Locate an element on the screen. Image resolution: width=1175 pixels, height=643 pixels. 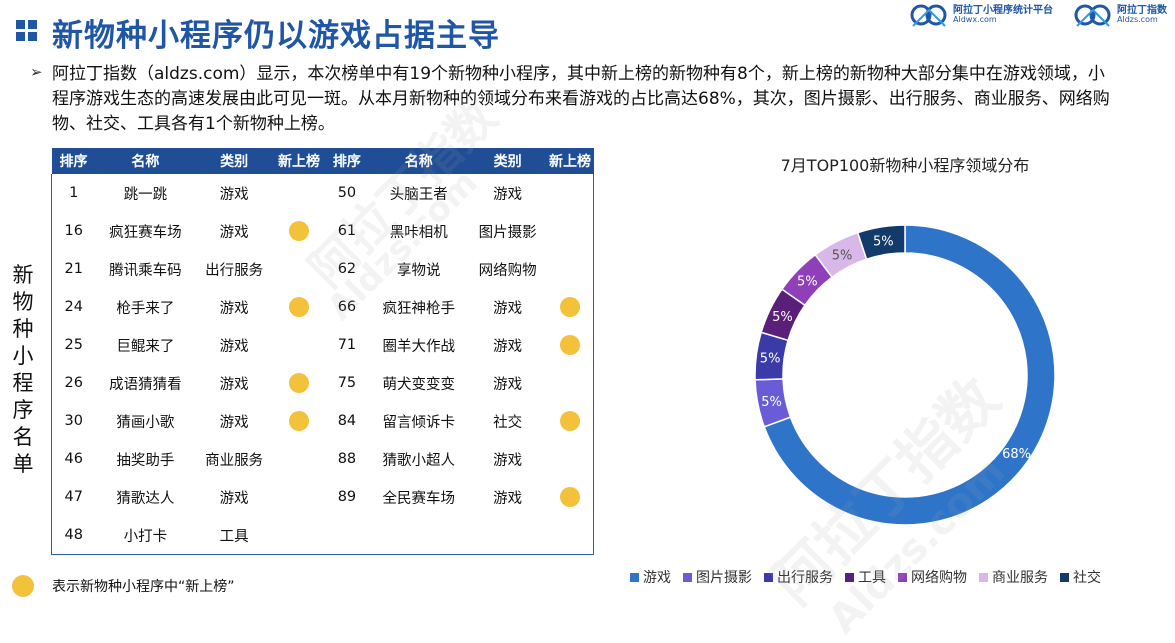
chart-legend: 游戏 图片摄影 出行服务 工具 网络购物 商业服务 社交 is located at coordinates (880, 577).